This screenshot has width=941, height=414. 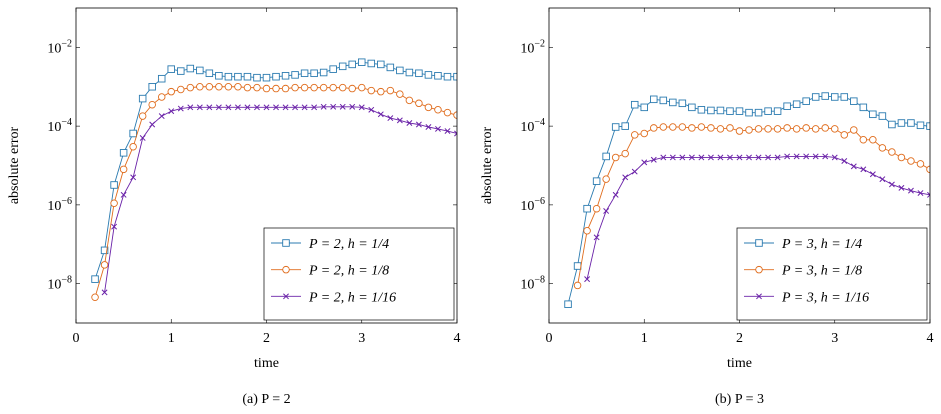 What do you see at coordinates (457, 338) in the screenshot?
I see `x-tick-label: 4` at bounding box center [457, 338].